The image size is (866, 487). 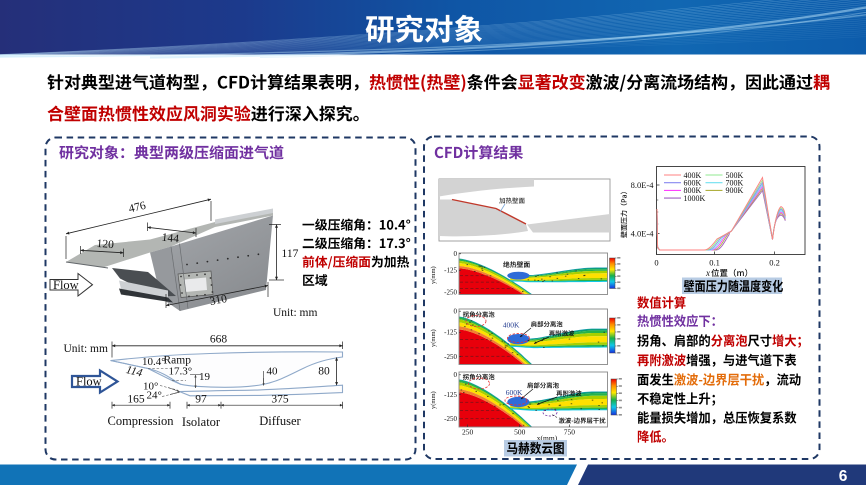 I want to click on svg-text: 120, so click(x=105, y=244).